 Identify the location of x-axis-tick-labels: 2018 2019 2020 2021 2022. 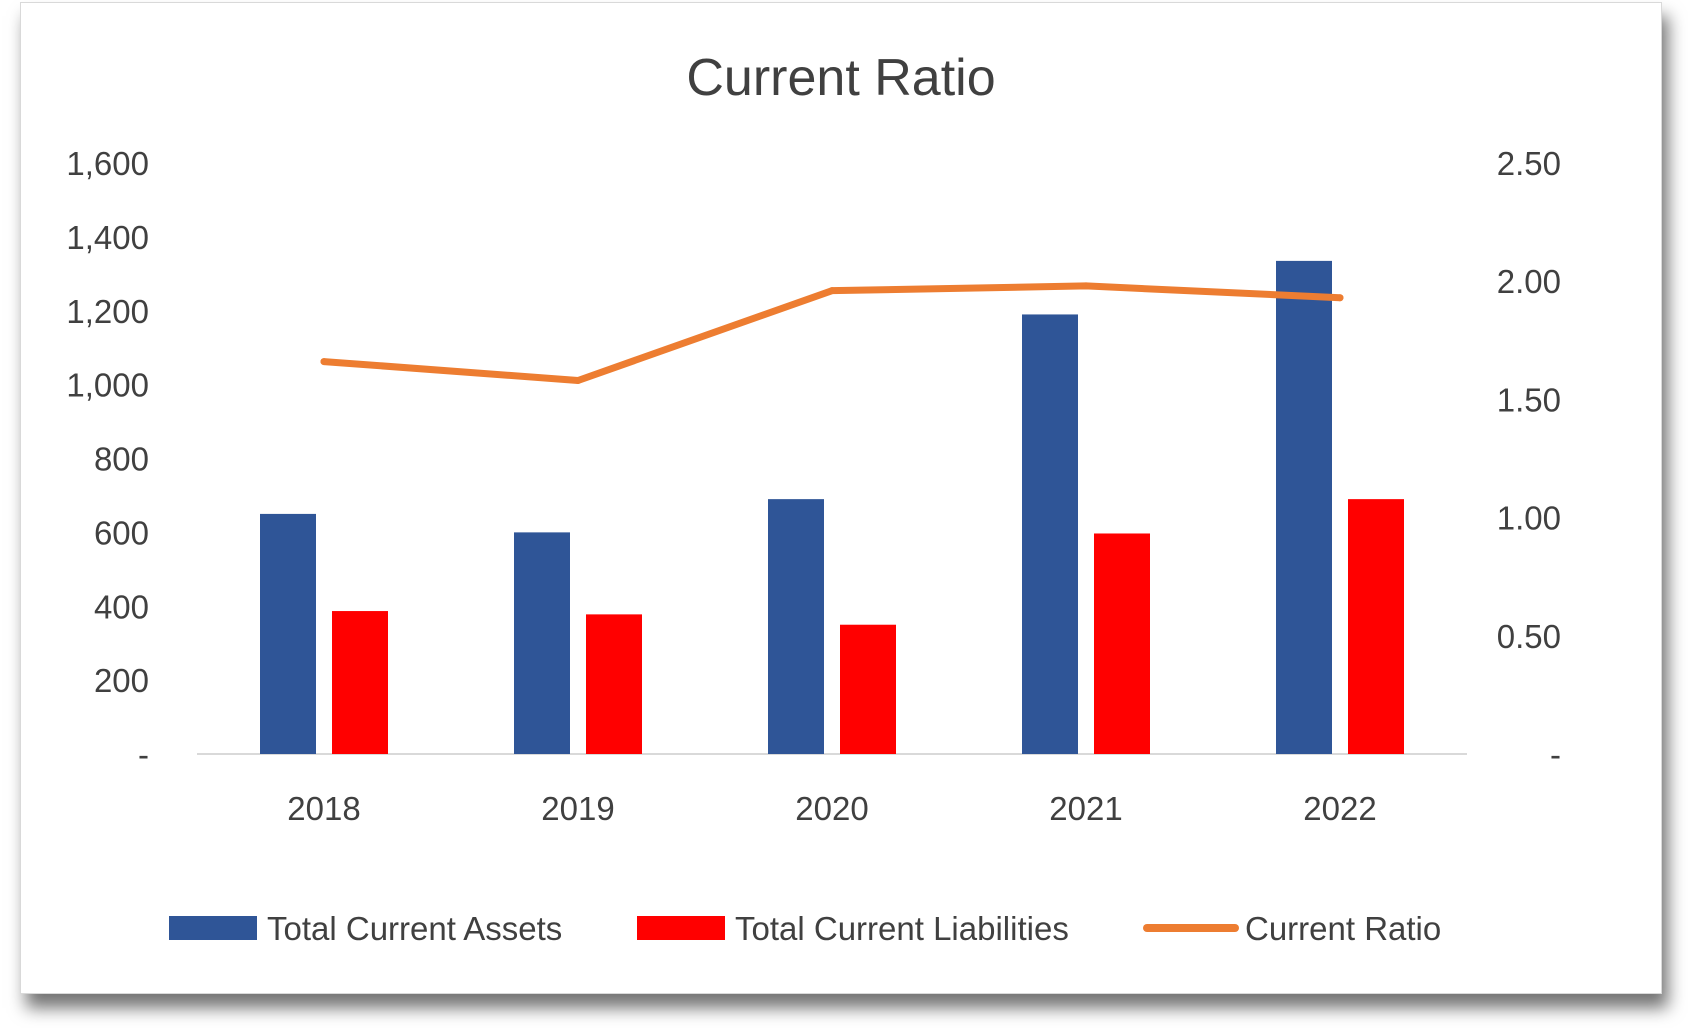
(831, 808).